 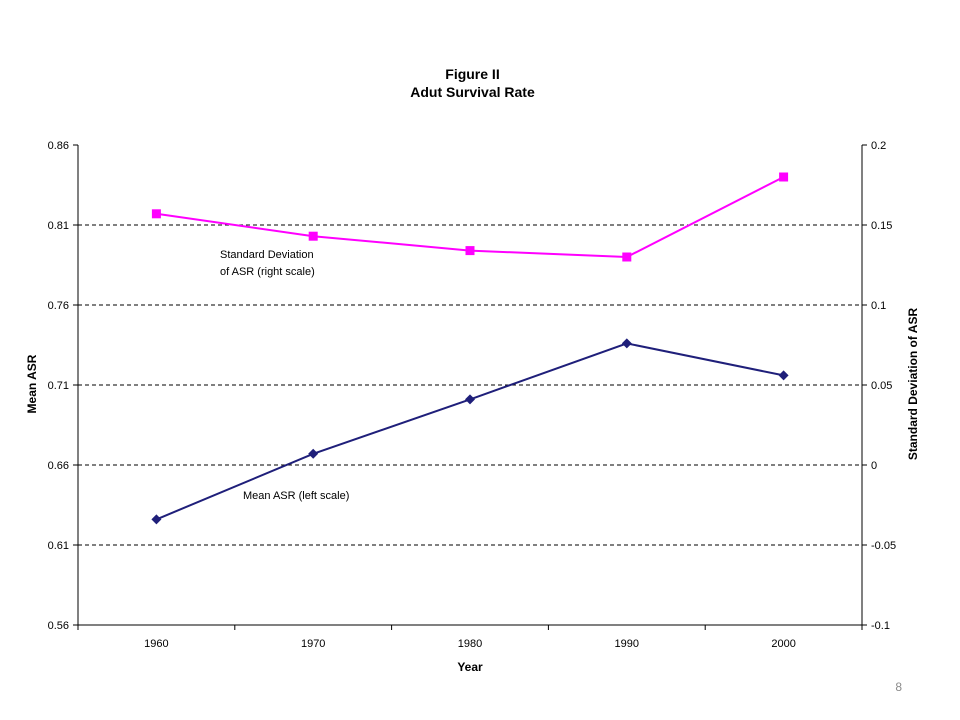 I want to click on annotation-std-line2: of ASR (right scale), so click(x=267, y=272).